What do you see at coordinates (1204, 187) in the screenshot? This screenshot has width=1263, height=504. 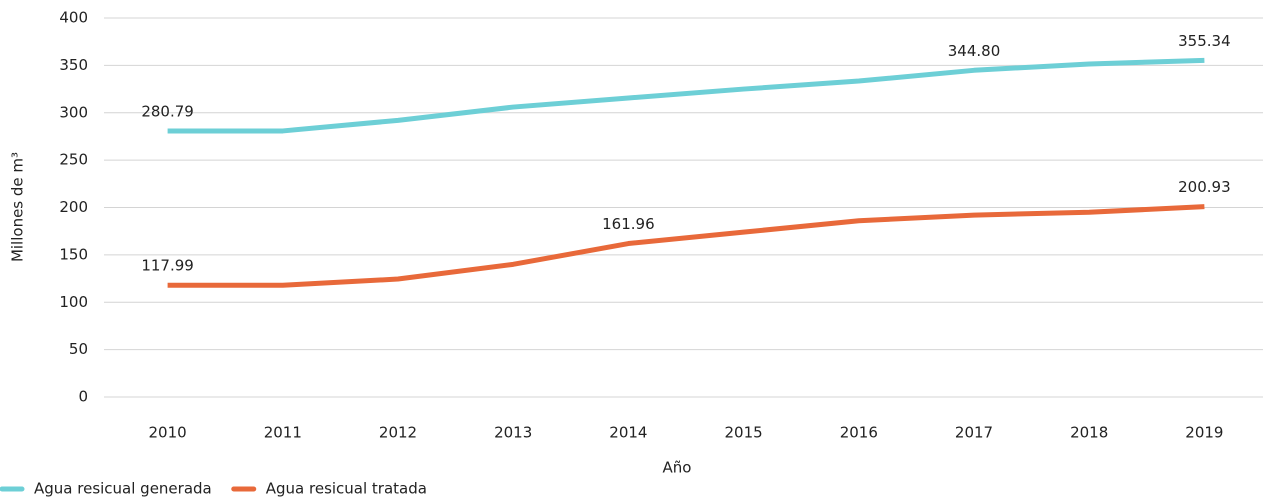 I see `data-label: 200.93` at bounding box center [1204, 187].